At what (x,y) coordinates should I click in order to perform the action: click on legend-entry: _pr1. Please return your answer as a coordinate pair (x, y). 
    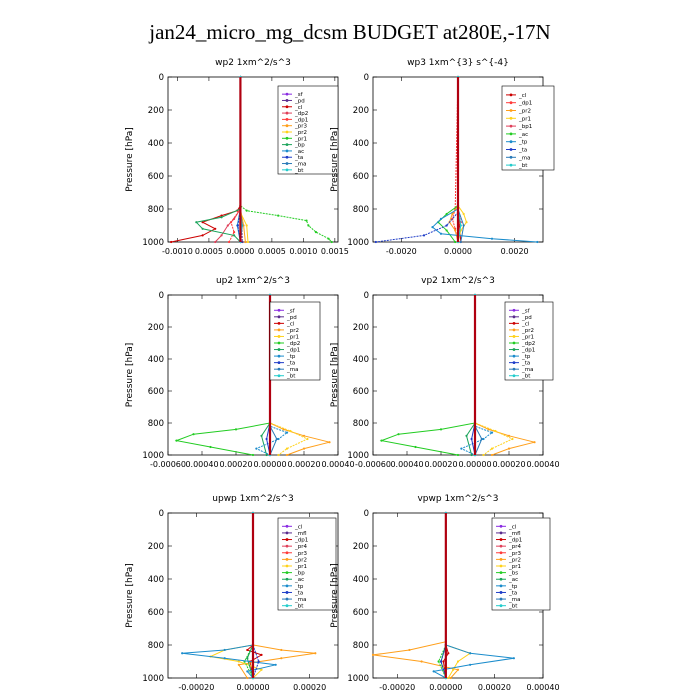
    Looking at the image, I should click on (300, 139).